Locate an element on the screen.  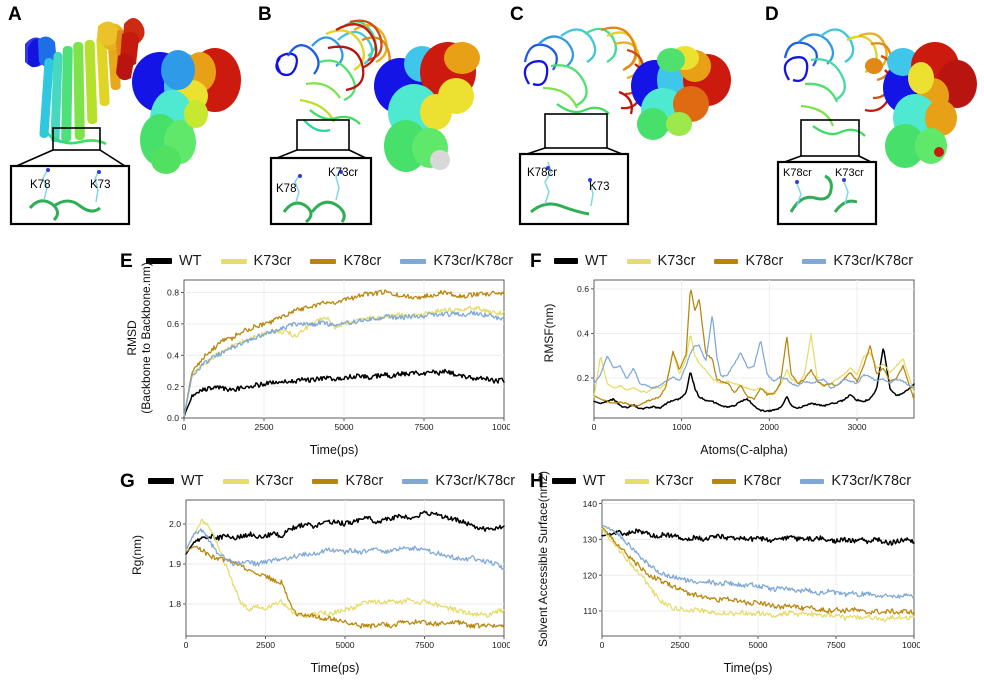
panel-letter-b: B is located at coordinates (265, 14).